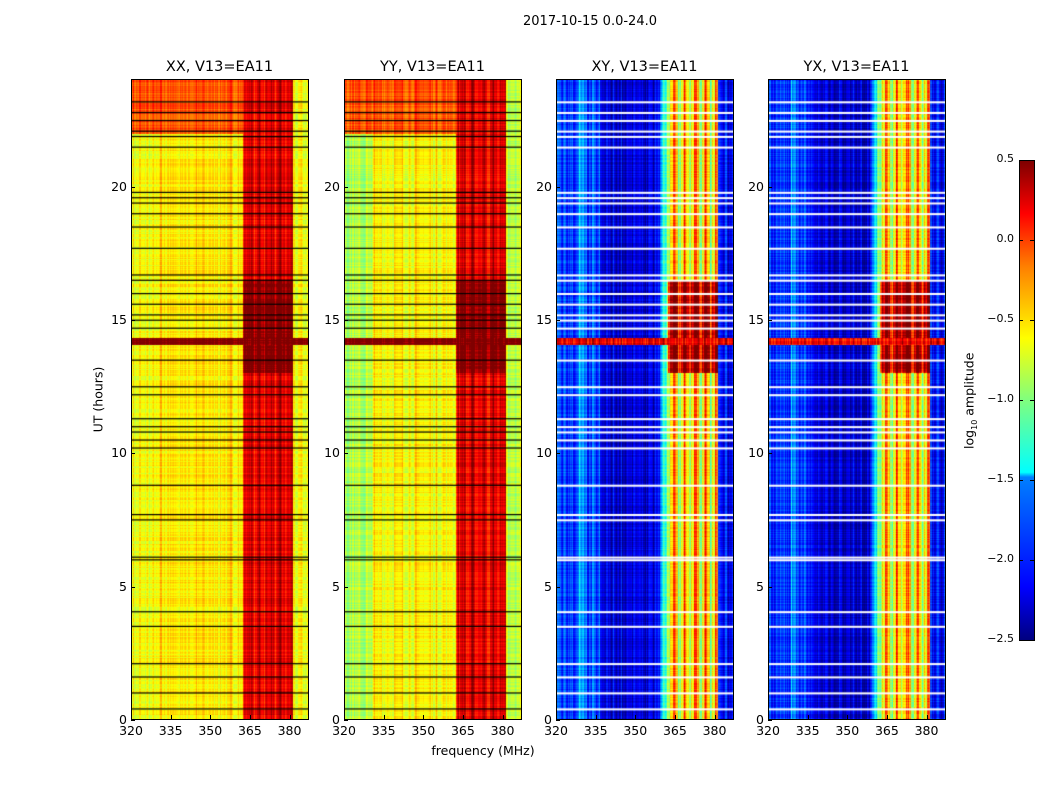 This screenshot has height=800, width=1050. I want to click on panel-title: YX, V13=EA11, so click(856, 67).